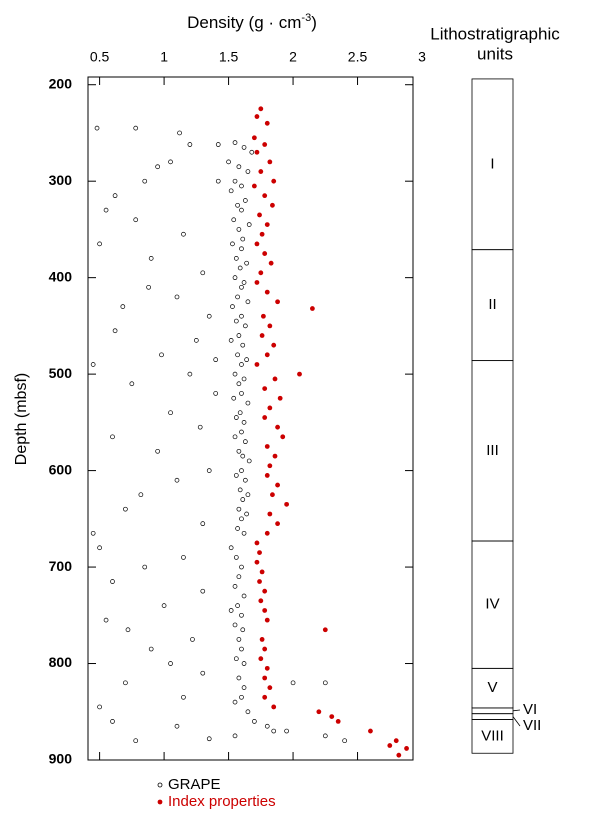  What do you see at coordinates (492, 163) in the screenshot?
I see `unit-label: I` at bounding box center [492, 163].